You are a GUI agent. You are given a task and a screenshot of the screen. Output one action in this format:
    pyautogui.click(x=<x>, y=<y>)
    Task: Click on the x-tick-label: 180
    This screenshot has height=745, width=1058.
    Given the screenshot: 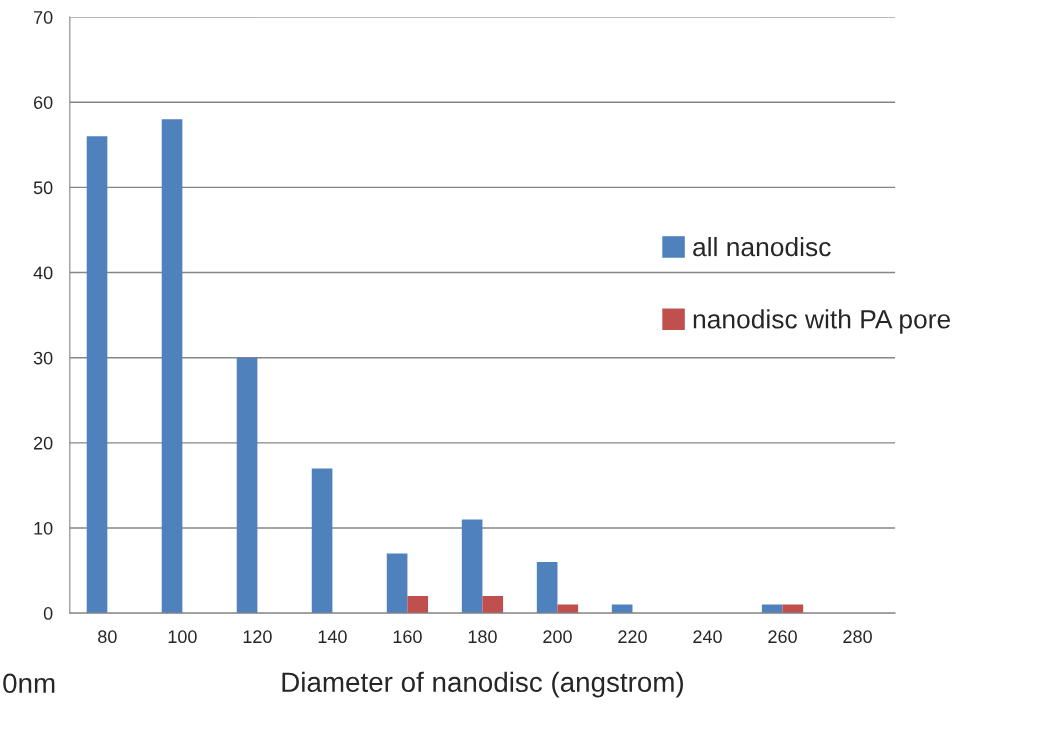 What is the action you would take?
    pyautogui.click(x=482, y=637)
    